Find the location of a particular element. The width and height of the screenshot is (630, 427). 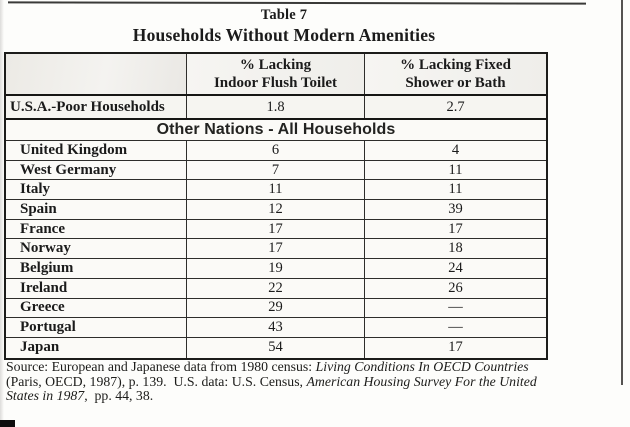

cell-country: Belgium is located at coordinates (96, 268).